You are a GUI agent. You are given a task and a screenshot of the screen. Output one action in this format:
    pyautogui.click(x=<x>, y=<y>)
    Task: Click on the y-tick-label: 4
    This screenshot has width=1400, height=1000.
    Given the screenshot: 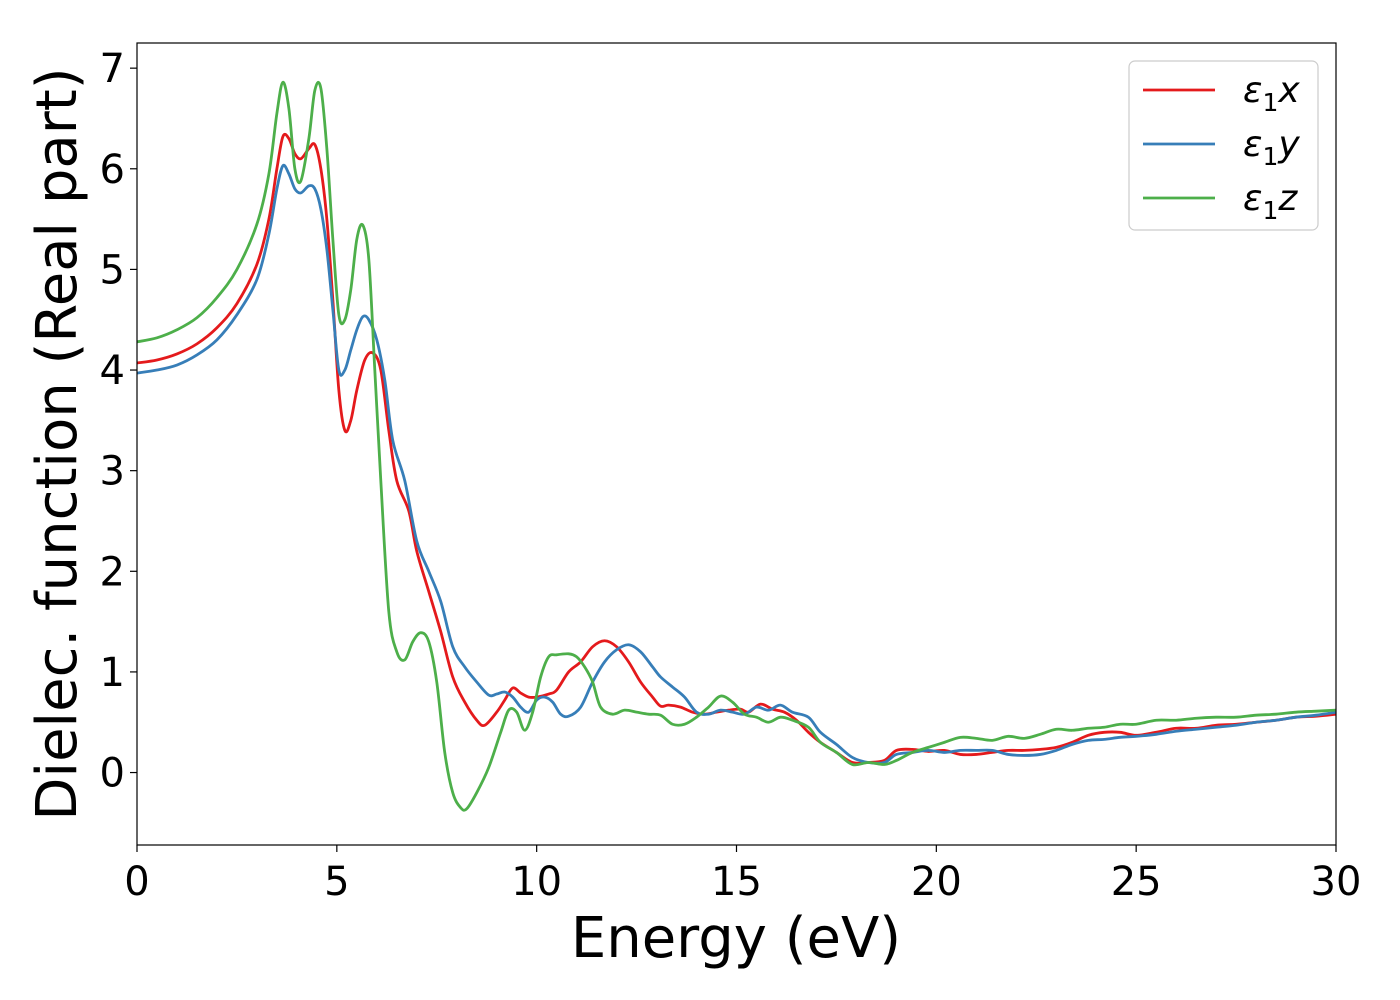 What is the action you would take?
    pyautogui.click(x=112, y=371)
    